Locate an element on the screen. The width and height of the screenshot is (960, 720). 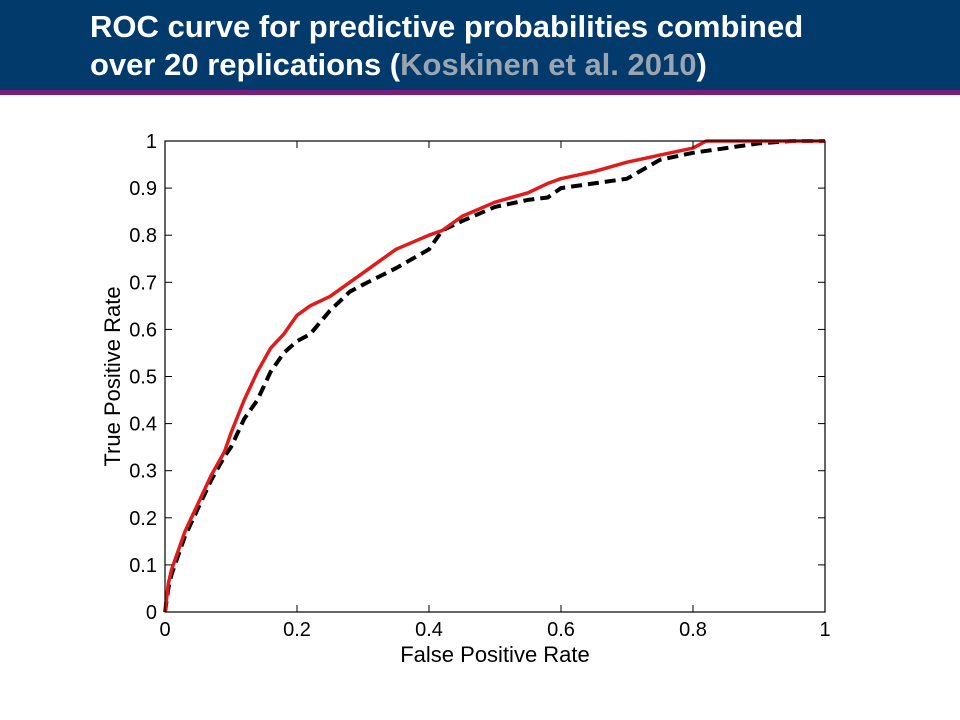
slide-header is located at coordinates (480, 45).